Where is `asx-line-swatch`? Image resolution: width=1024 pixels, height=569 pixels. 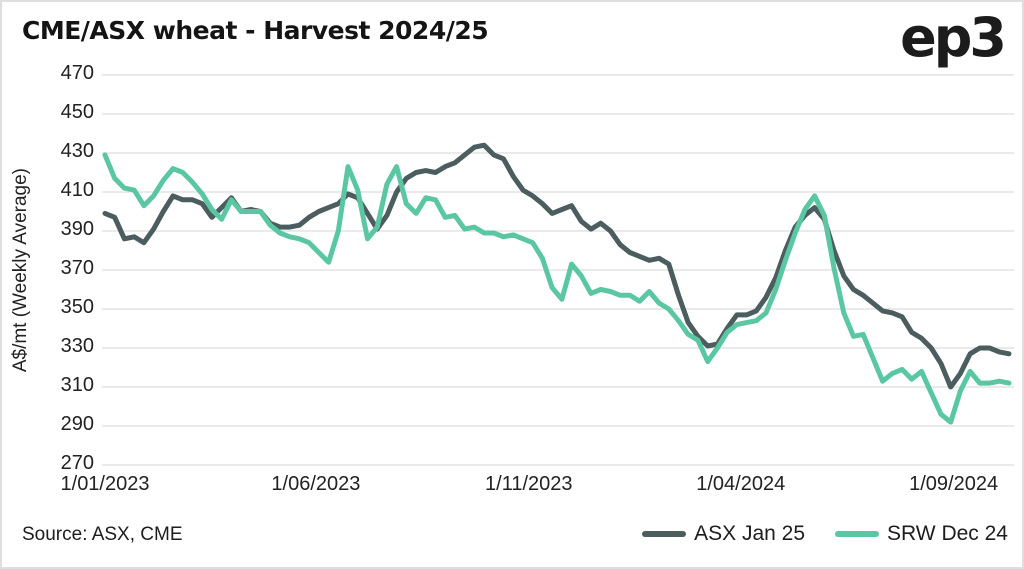
asx-line-swatch is located at coordinates (664, 534).